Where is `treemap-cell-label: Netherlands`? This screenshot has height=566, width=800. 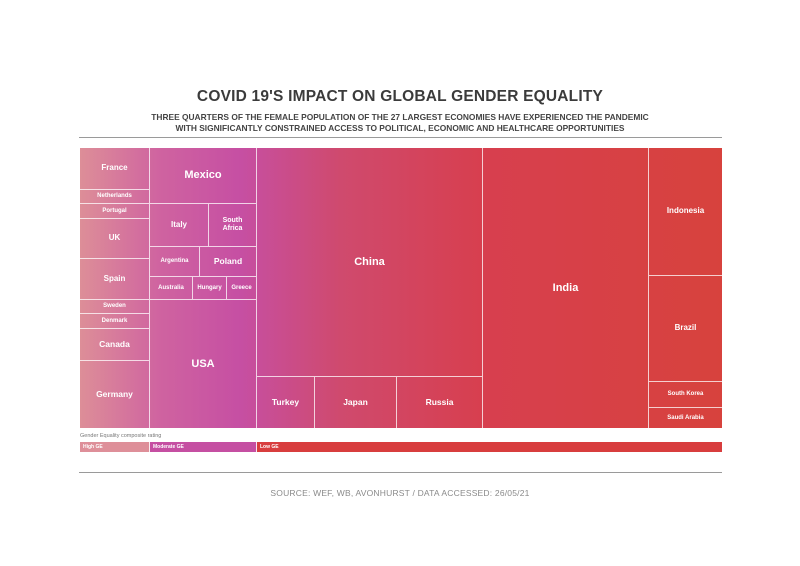
treemap-cell-label: Netherlands is located at coordinates (114, 196).